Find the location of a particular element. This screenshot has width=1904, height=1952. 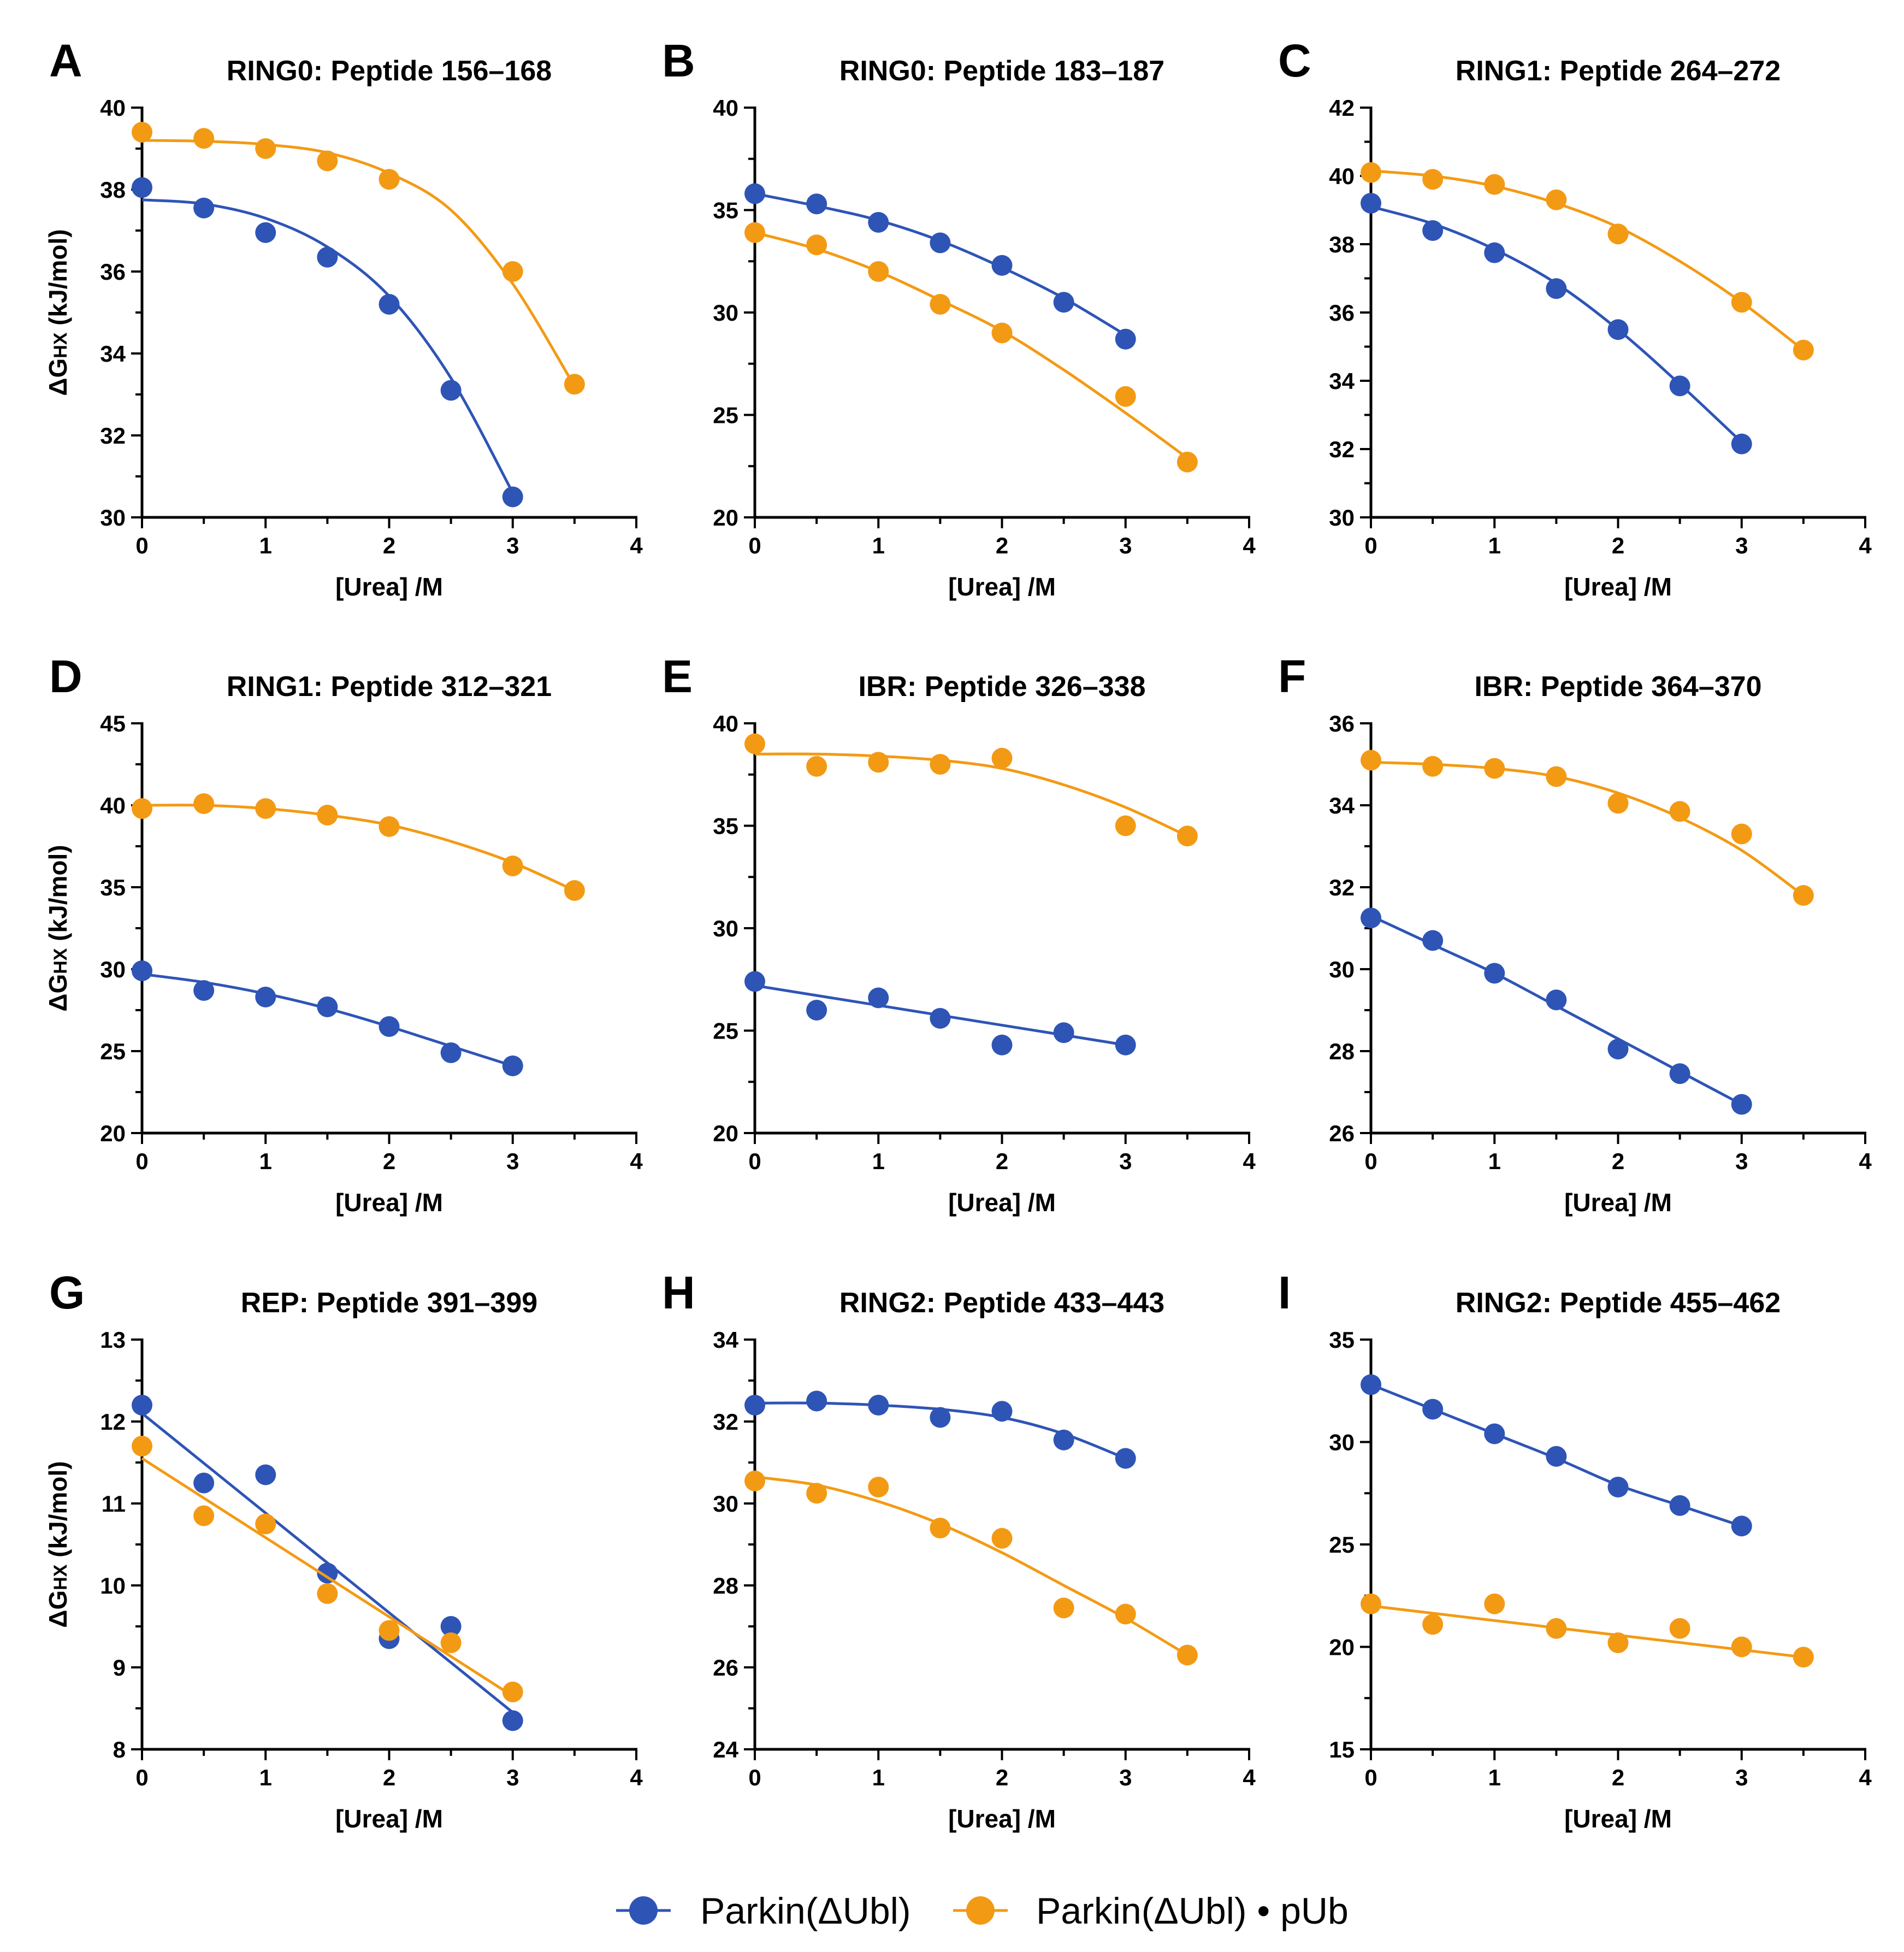

x-tick-label-a: 0 is located at coordinates (141, 545).